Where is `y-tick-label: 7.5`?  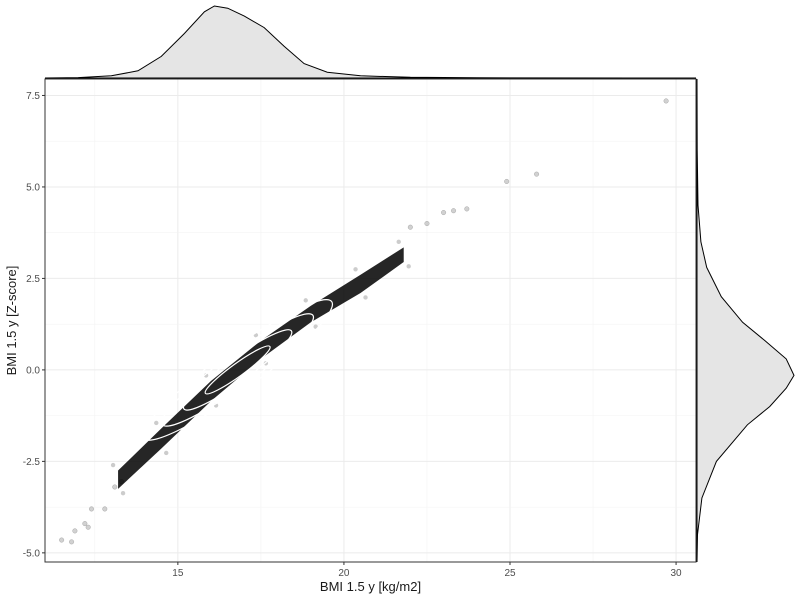
y-tick-label: 7.5 is located at coordinates (33, 96).